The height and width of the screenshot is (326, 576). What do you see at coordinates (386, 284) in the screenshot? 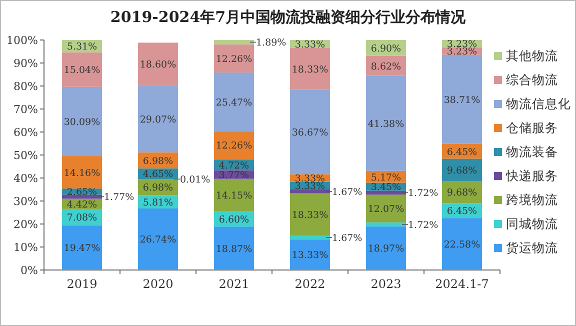
I see `x-tick-label: 2023` at bounding box center [386, 284].